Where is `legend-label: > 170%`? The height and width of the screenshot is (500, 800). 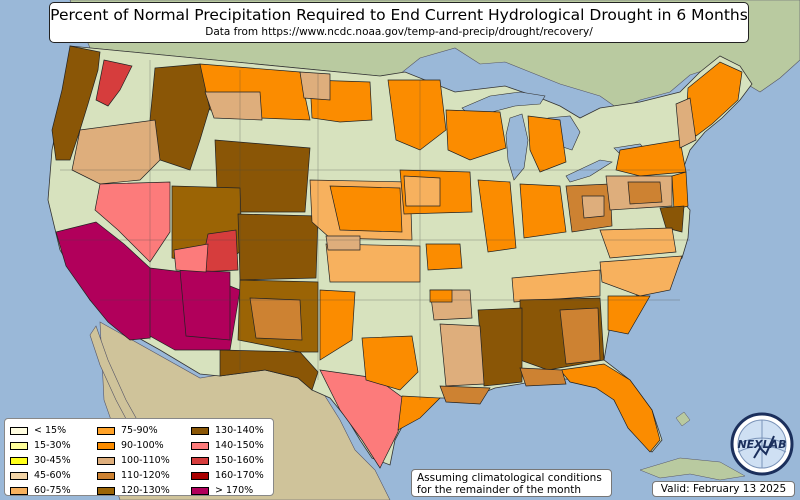 legend-label: > 170% is located at coordinates (234, 490).